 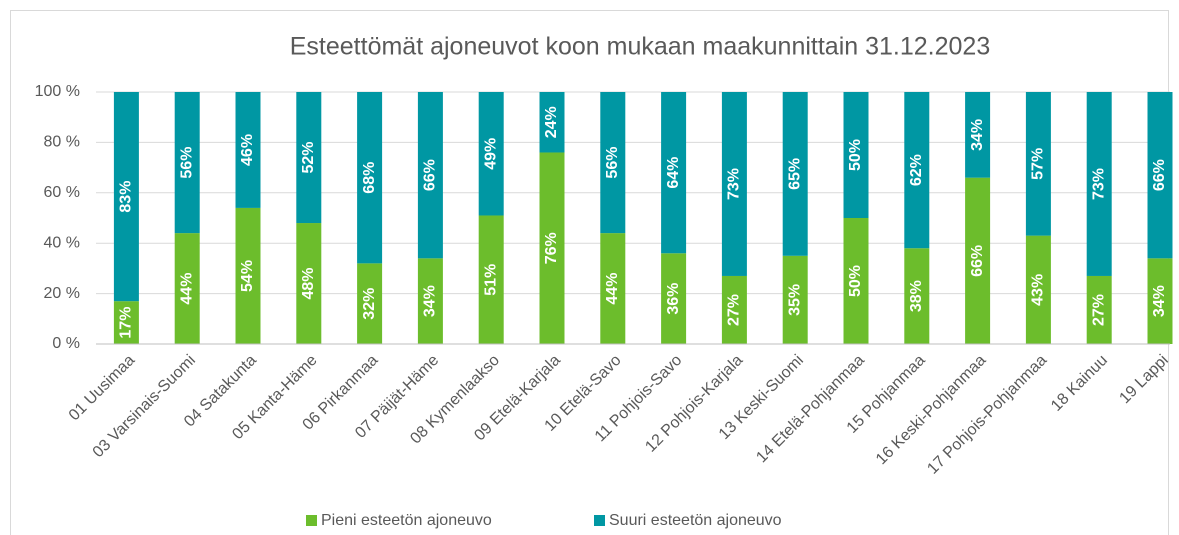 I want to click on value-label: 64%, so click(x=673, y=173).